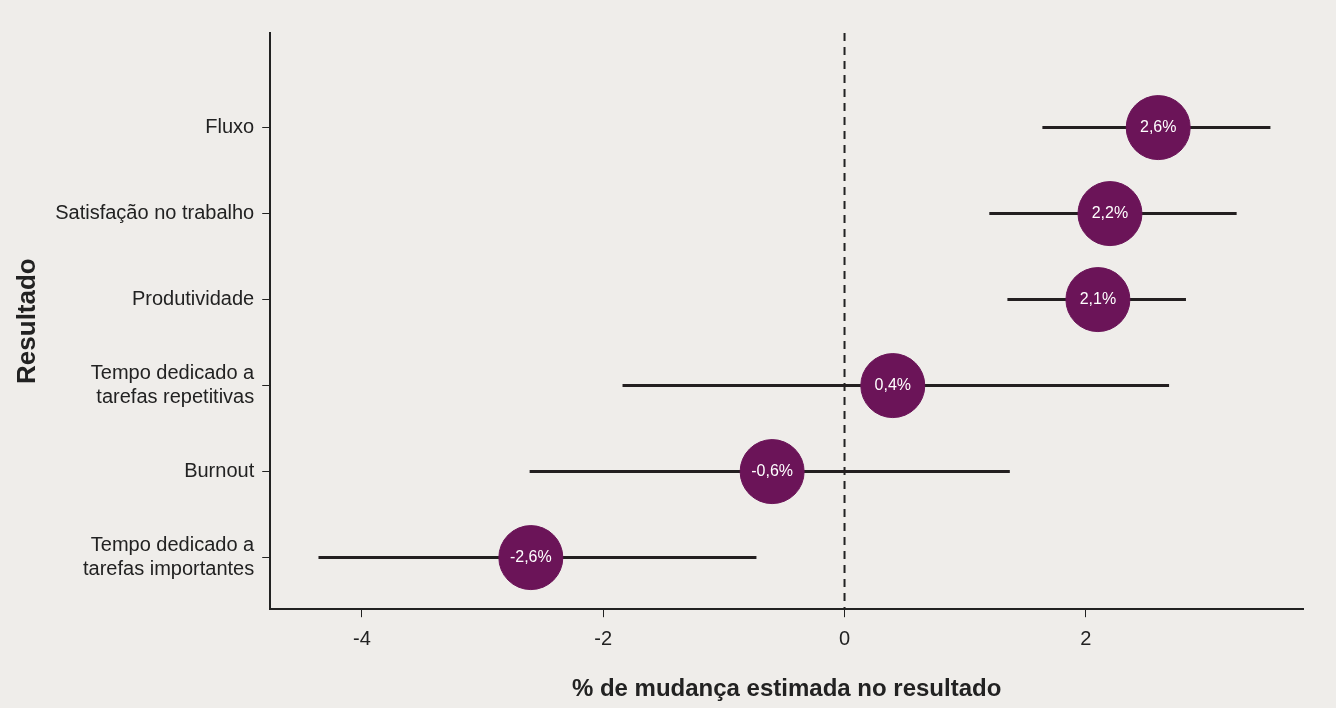 This screenshot has height=708, width=1336. Describe the element at coordinates (603, 637) in the screenshot. I see `x-tick-label: -2` at that location.